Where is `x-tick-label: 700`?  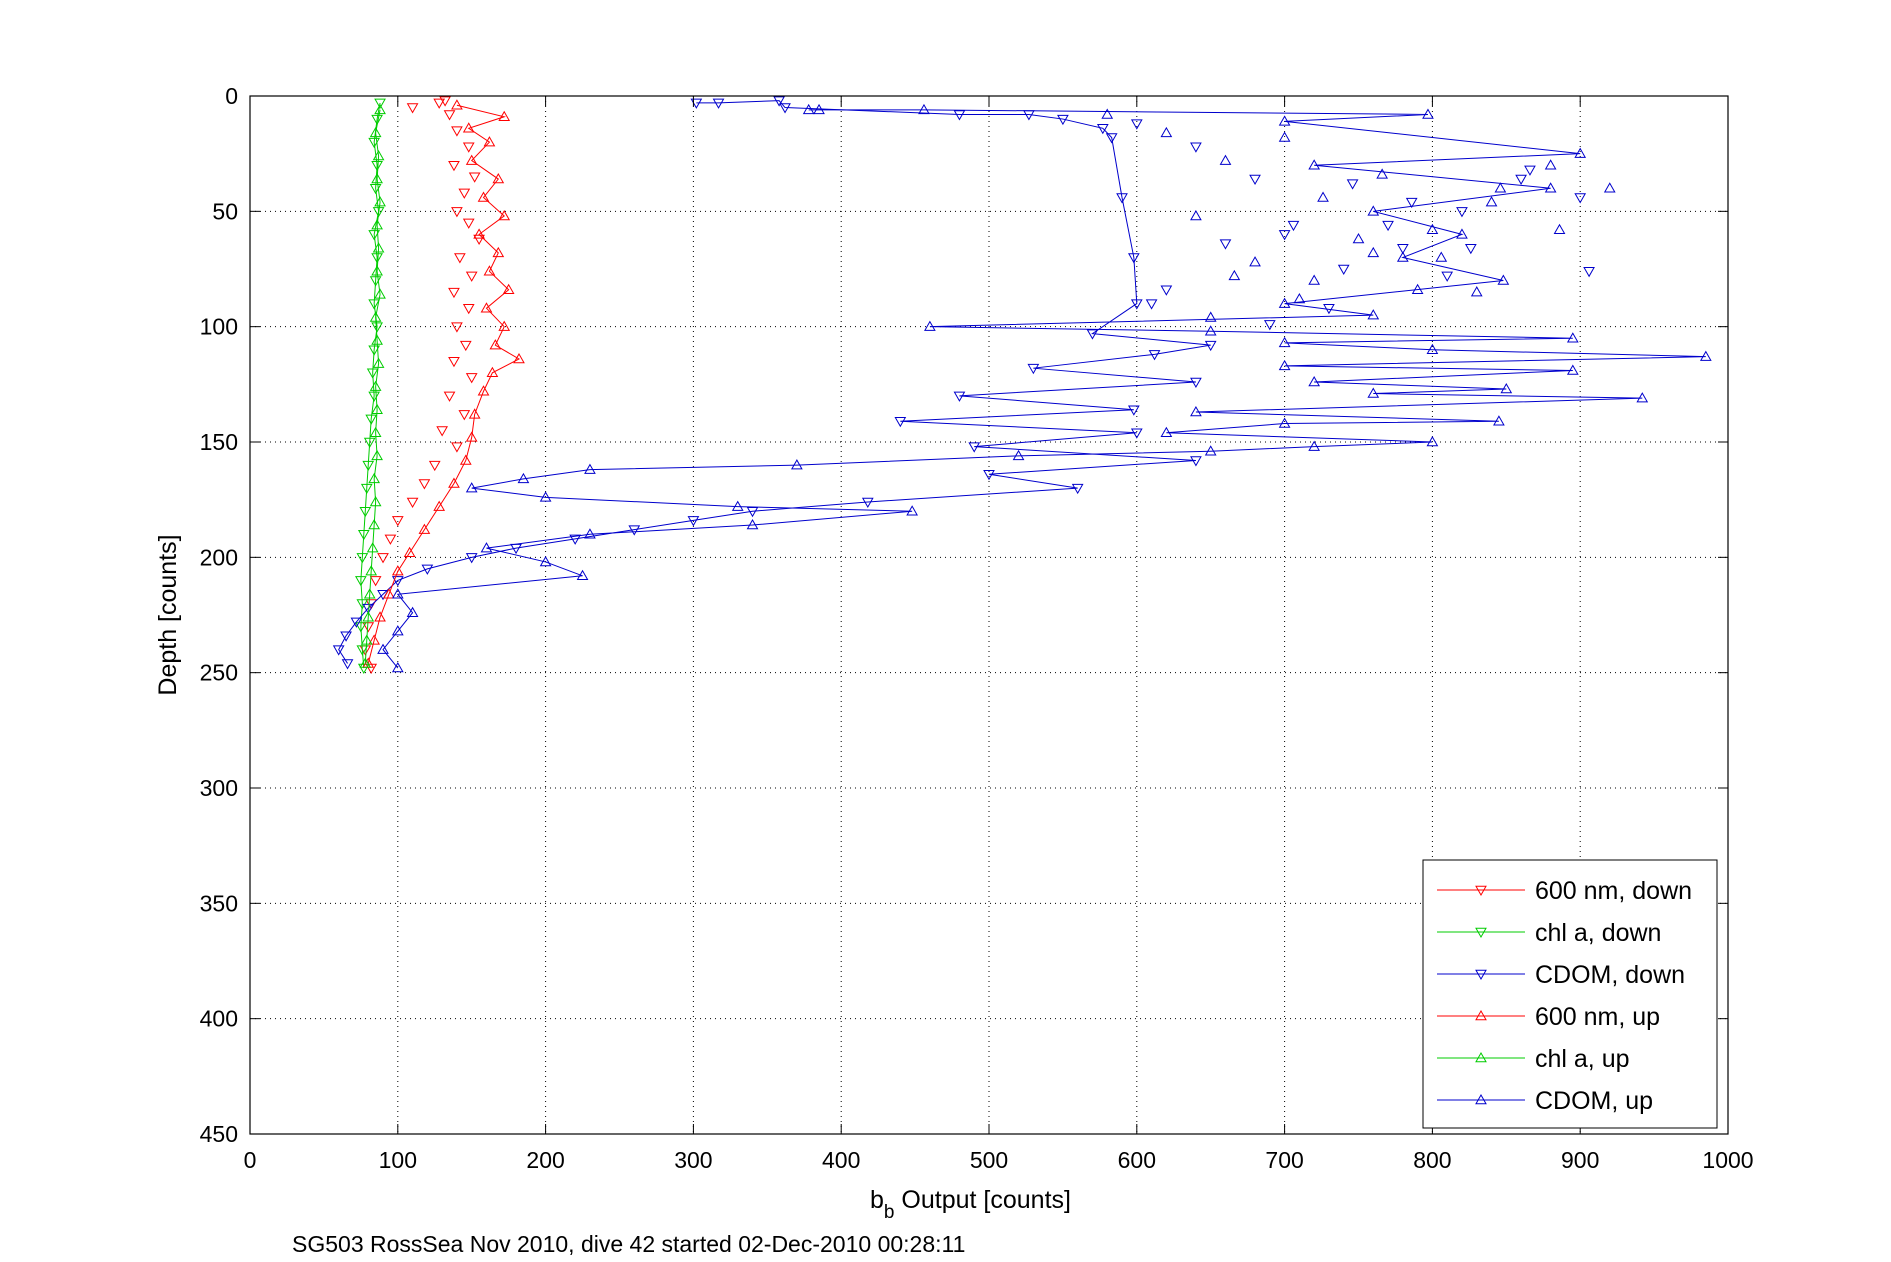
x-tick-label: 700 is located at coordinates (1284, 1160).